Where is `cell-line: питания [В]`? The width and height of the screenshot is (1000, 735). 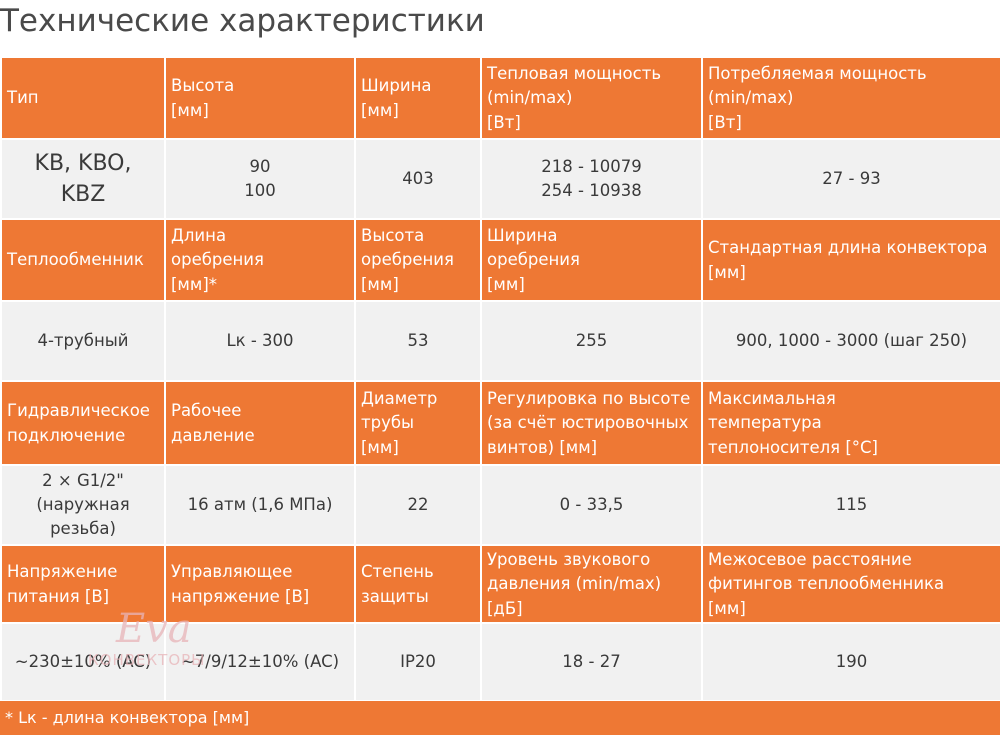 cell-line: питания [В] is located at coordinates (58, 596).